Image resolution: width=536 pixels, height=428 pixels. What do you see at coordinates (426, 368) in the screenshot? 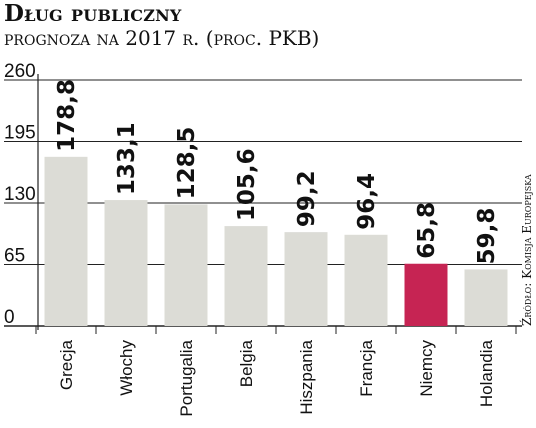
I see `category-label: Niemcy` at bounding box center [426, 368].